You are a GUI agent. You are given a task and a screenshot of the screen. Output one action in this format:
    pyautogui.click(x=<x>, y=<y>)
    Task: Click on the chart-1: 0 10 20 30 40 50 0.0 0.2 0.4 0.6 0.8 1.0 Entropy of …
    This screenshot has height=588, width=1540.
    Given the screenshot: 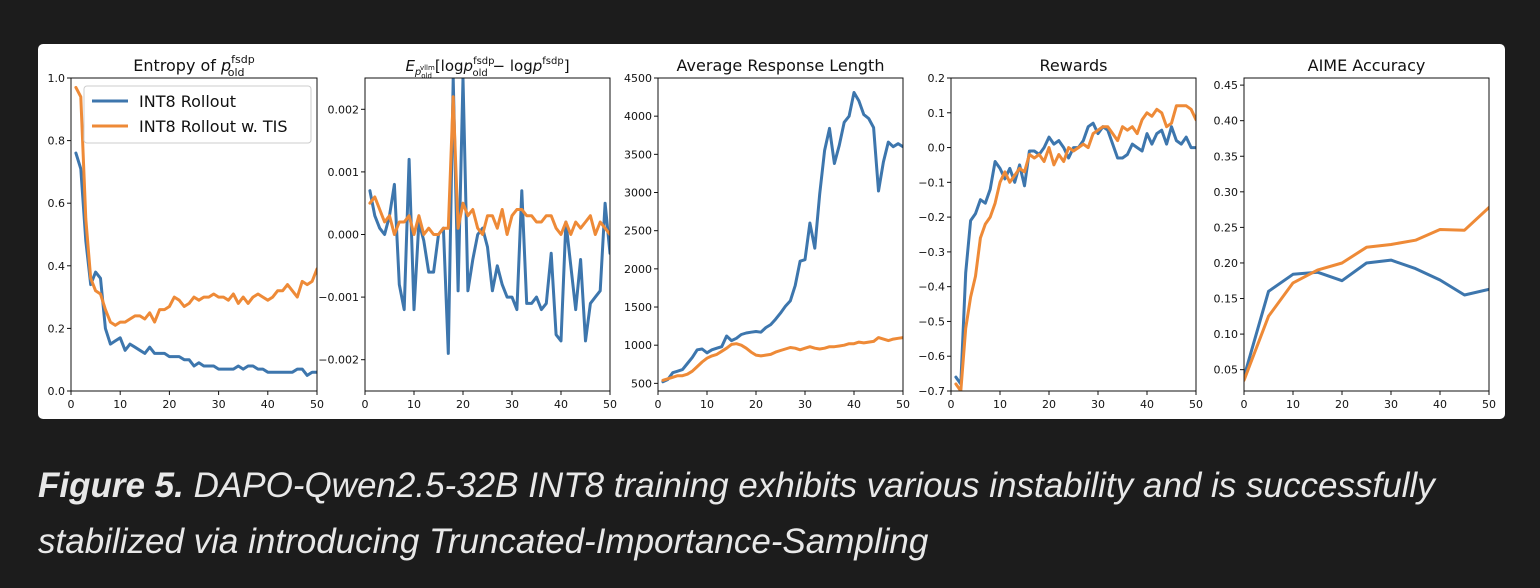 What is the action you would take?
    pyautogui.click(x=186, y=232)
    